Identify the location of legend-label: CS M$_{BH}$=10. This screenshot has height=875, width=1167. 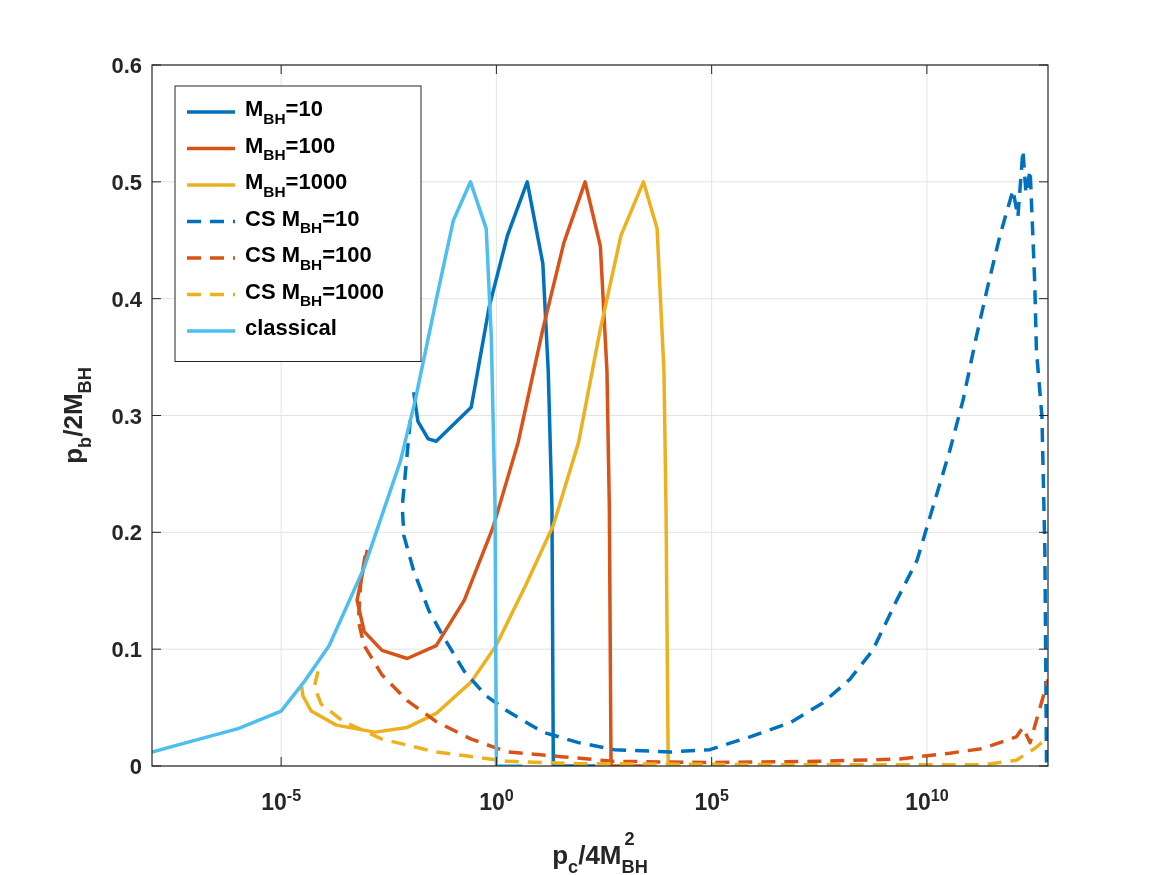
(302, 221).